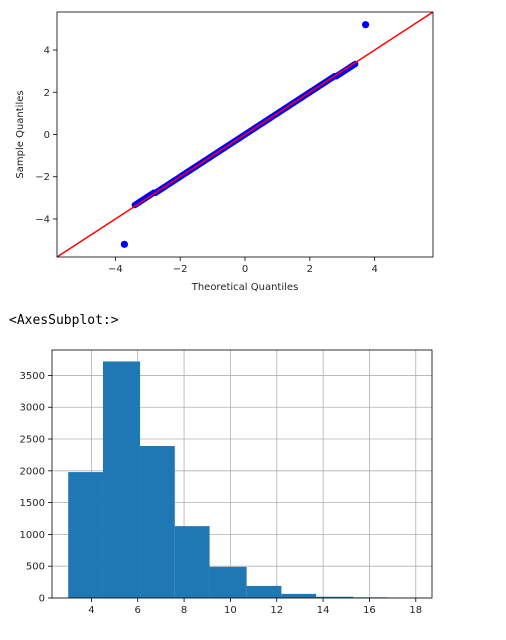 This screenshot has height=640, width=506. Describe the element at coordinates (310, 269) in the screenshot. I see `x-tick-label: 2` at that location.